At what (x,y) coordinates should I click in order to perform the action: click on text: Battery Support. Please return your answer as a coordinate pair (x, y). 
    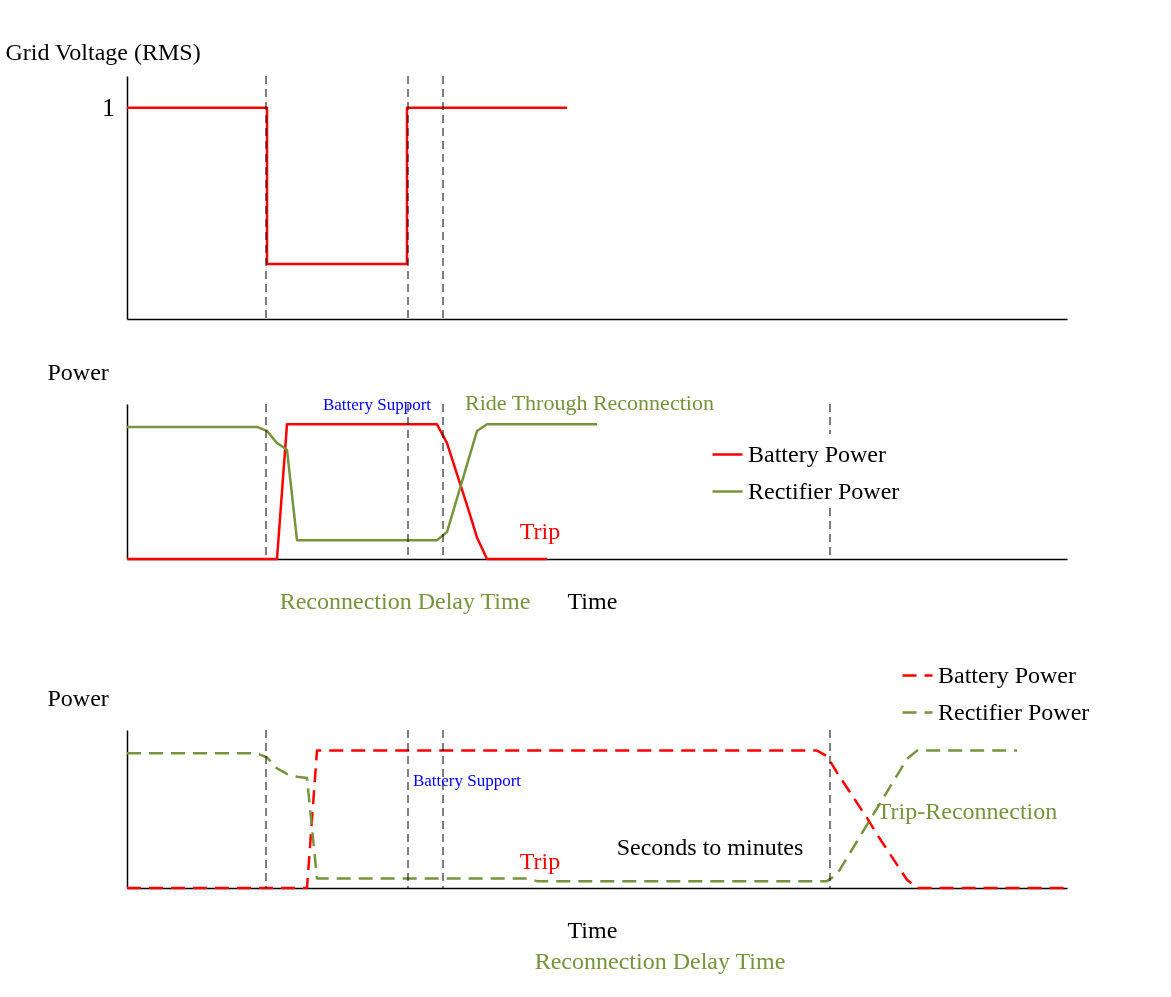
    Looking at the image, I should click on (377, 405).